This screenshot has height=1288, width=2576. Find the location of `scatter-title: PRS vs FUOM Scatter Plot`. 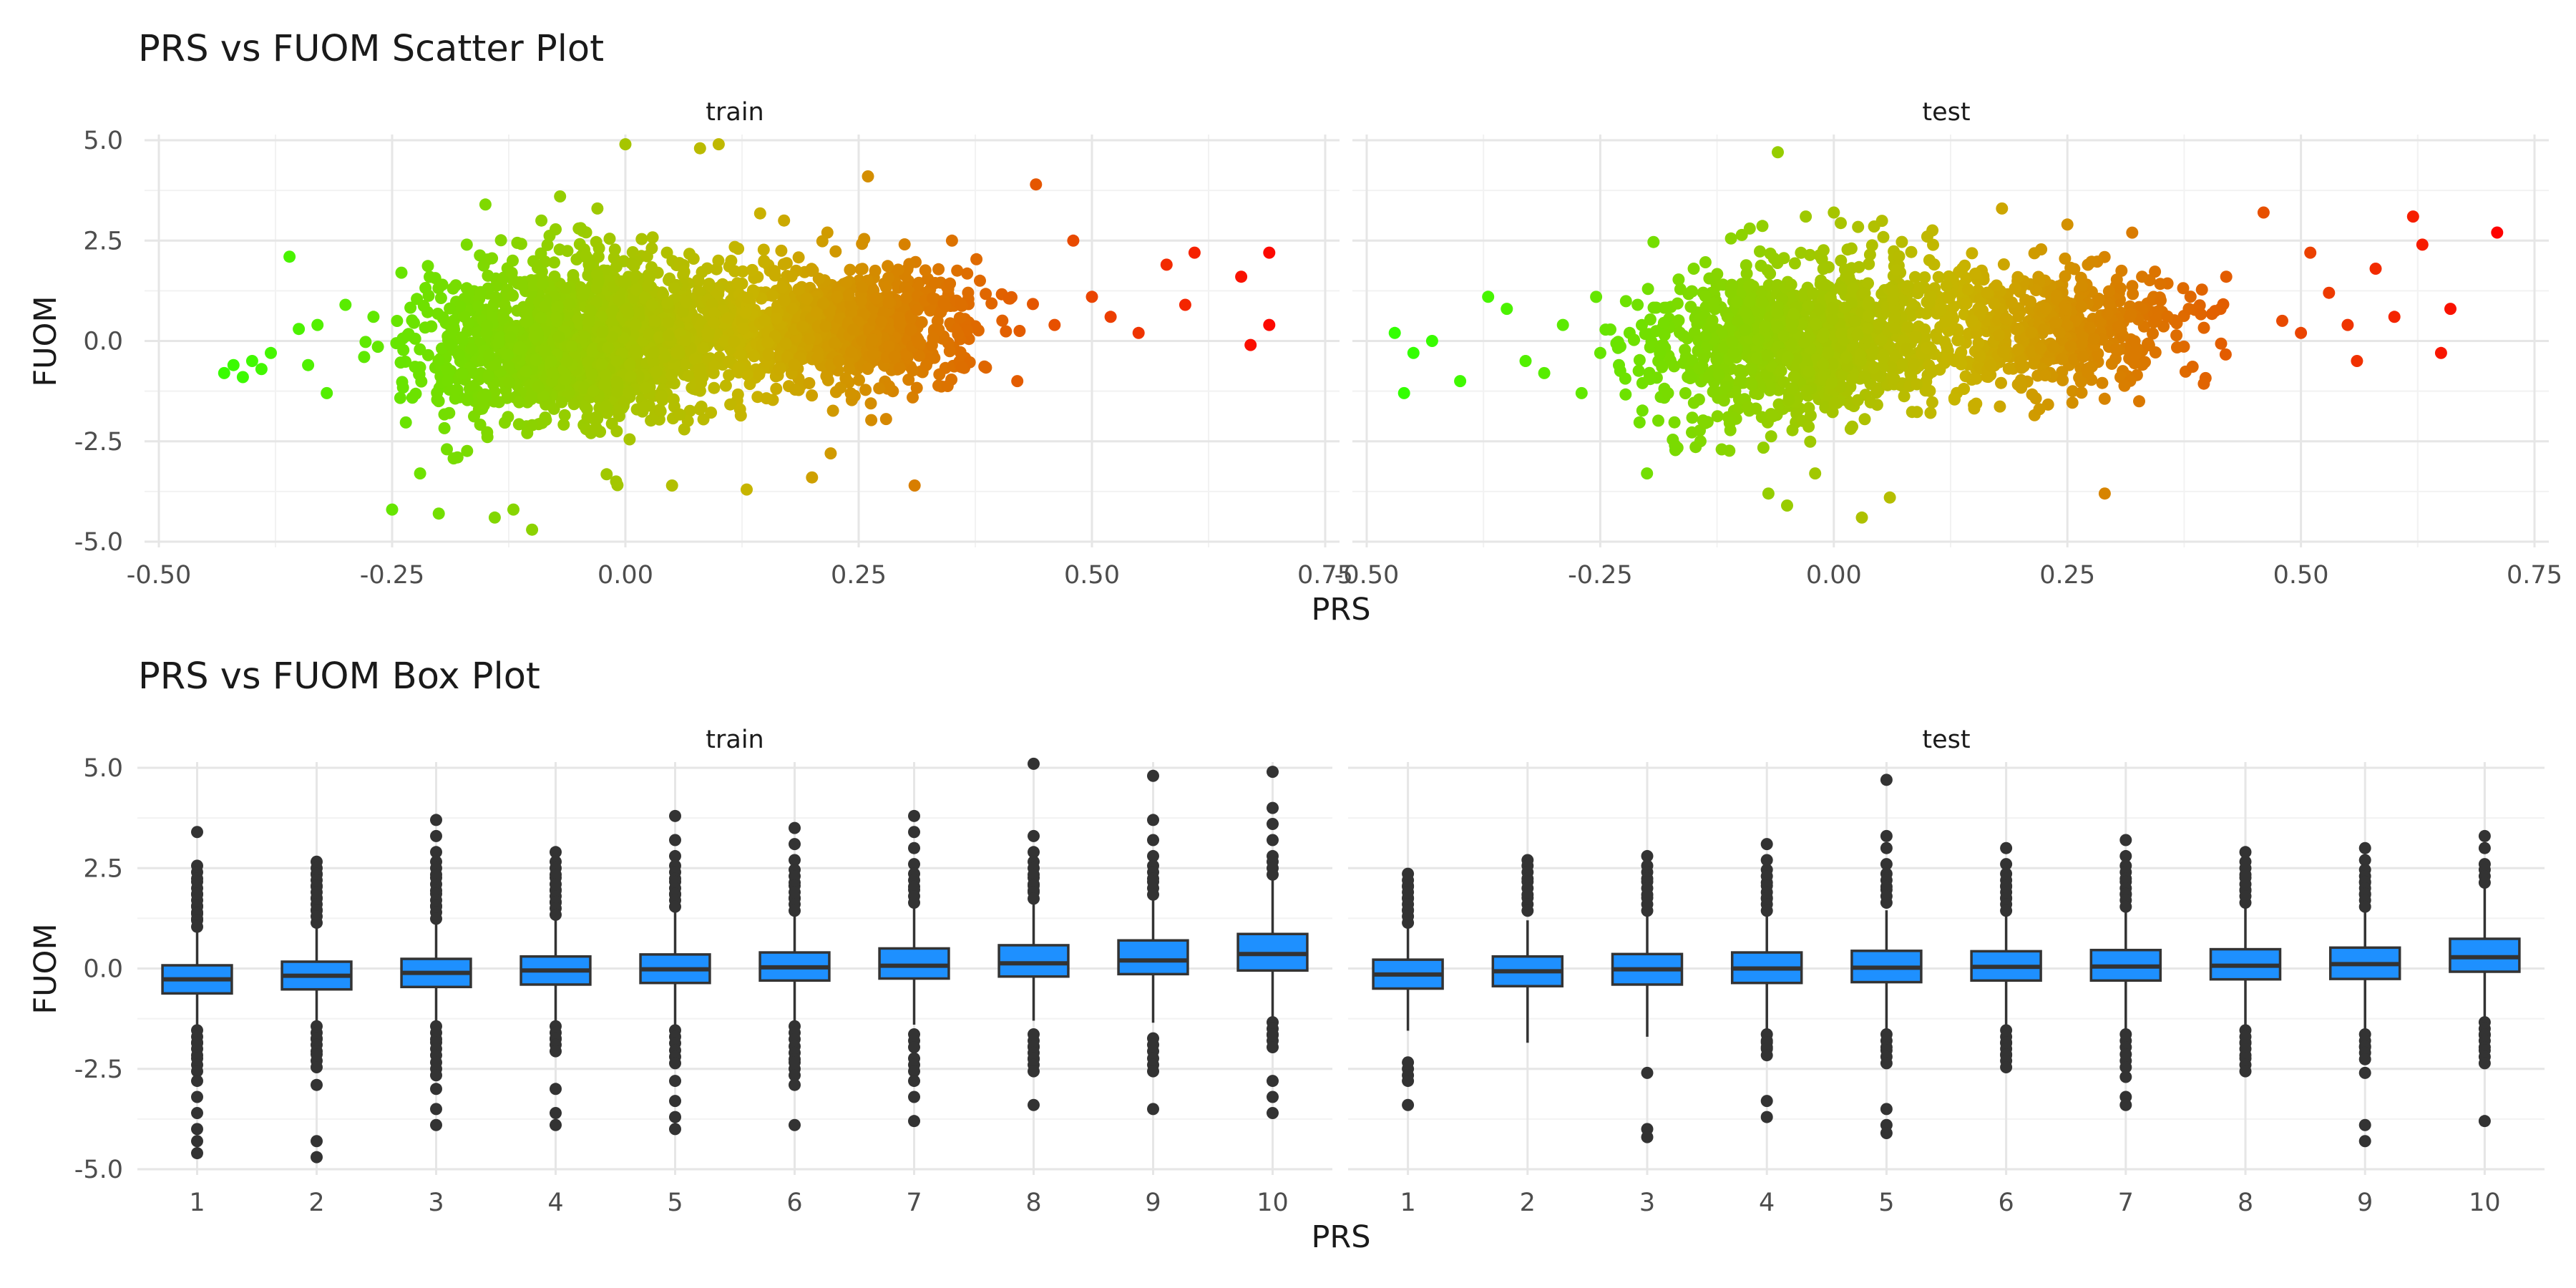

scatter-title: PRS vs FUOM Scatter Plot is located at coordinates (371, 49).